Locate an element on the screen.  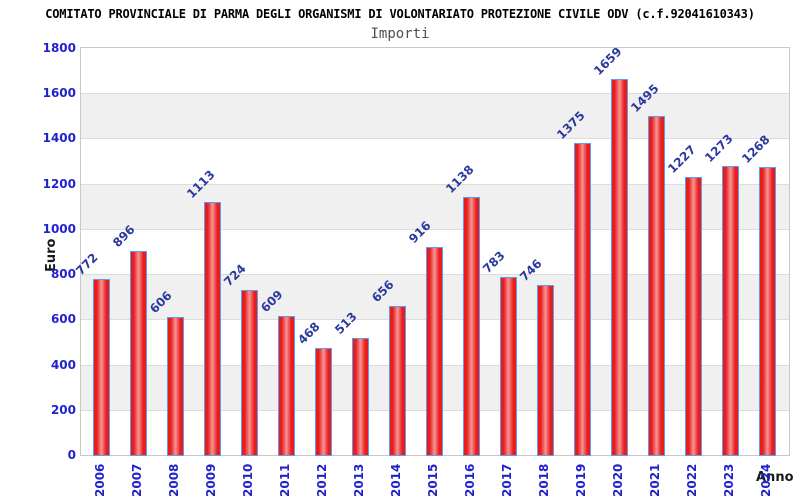
x-tick-label: 2015 is located at coordinates (433, 480).